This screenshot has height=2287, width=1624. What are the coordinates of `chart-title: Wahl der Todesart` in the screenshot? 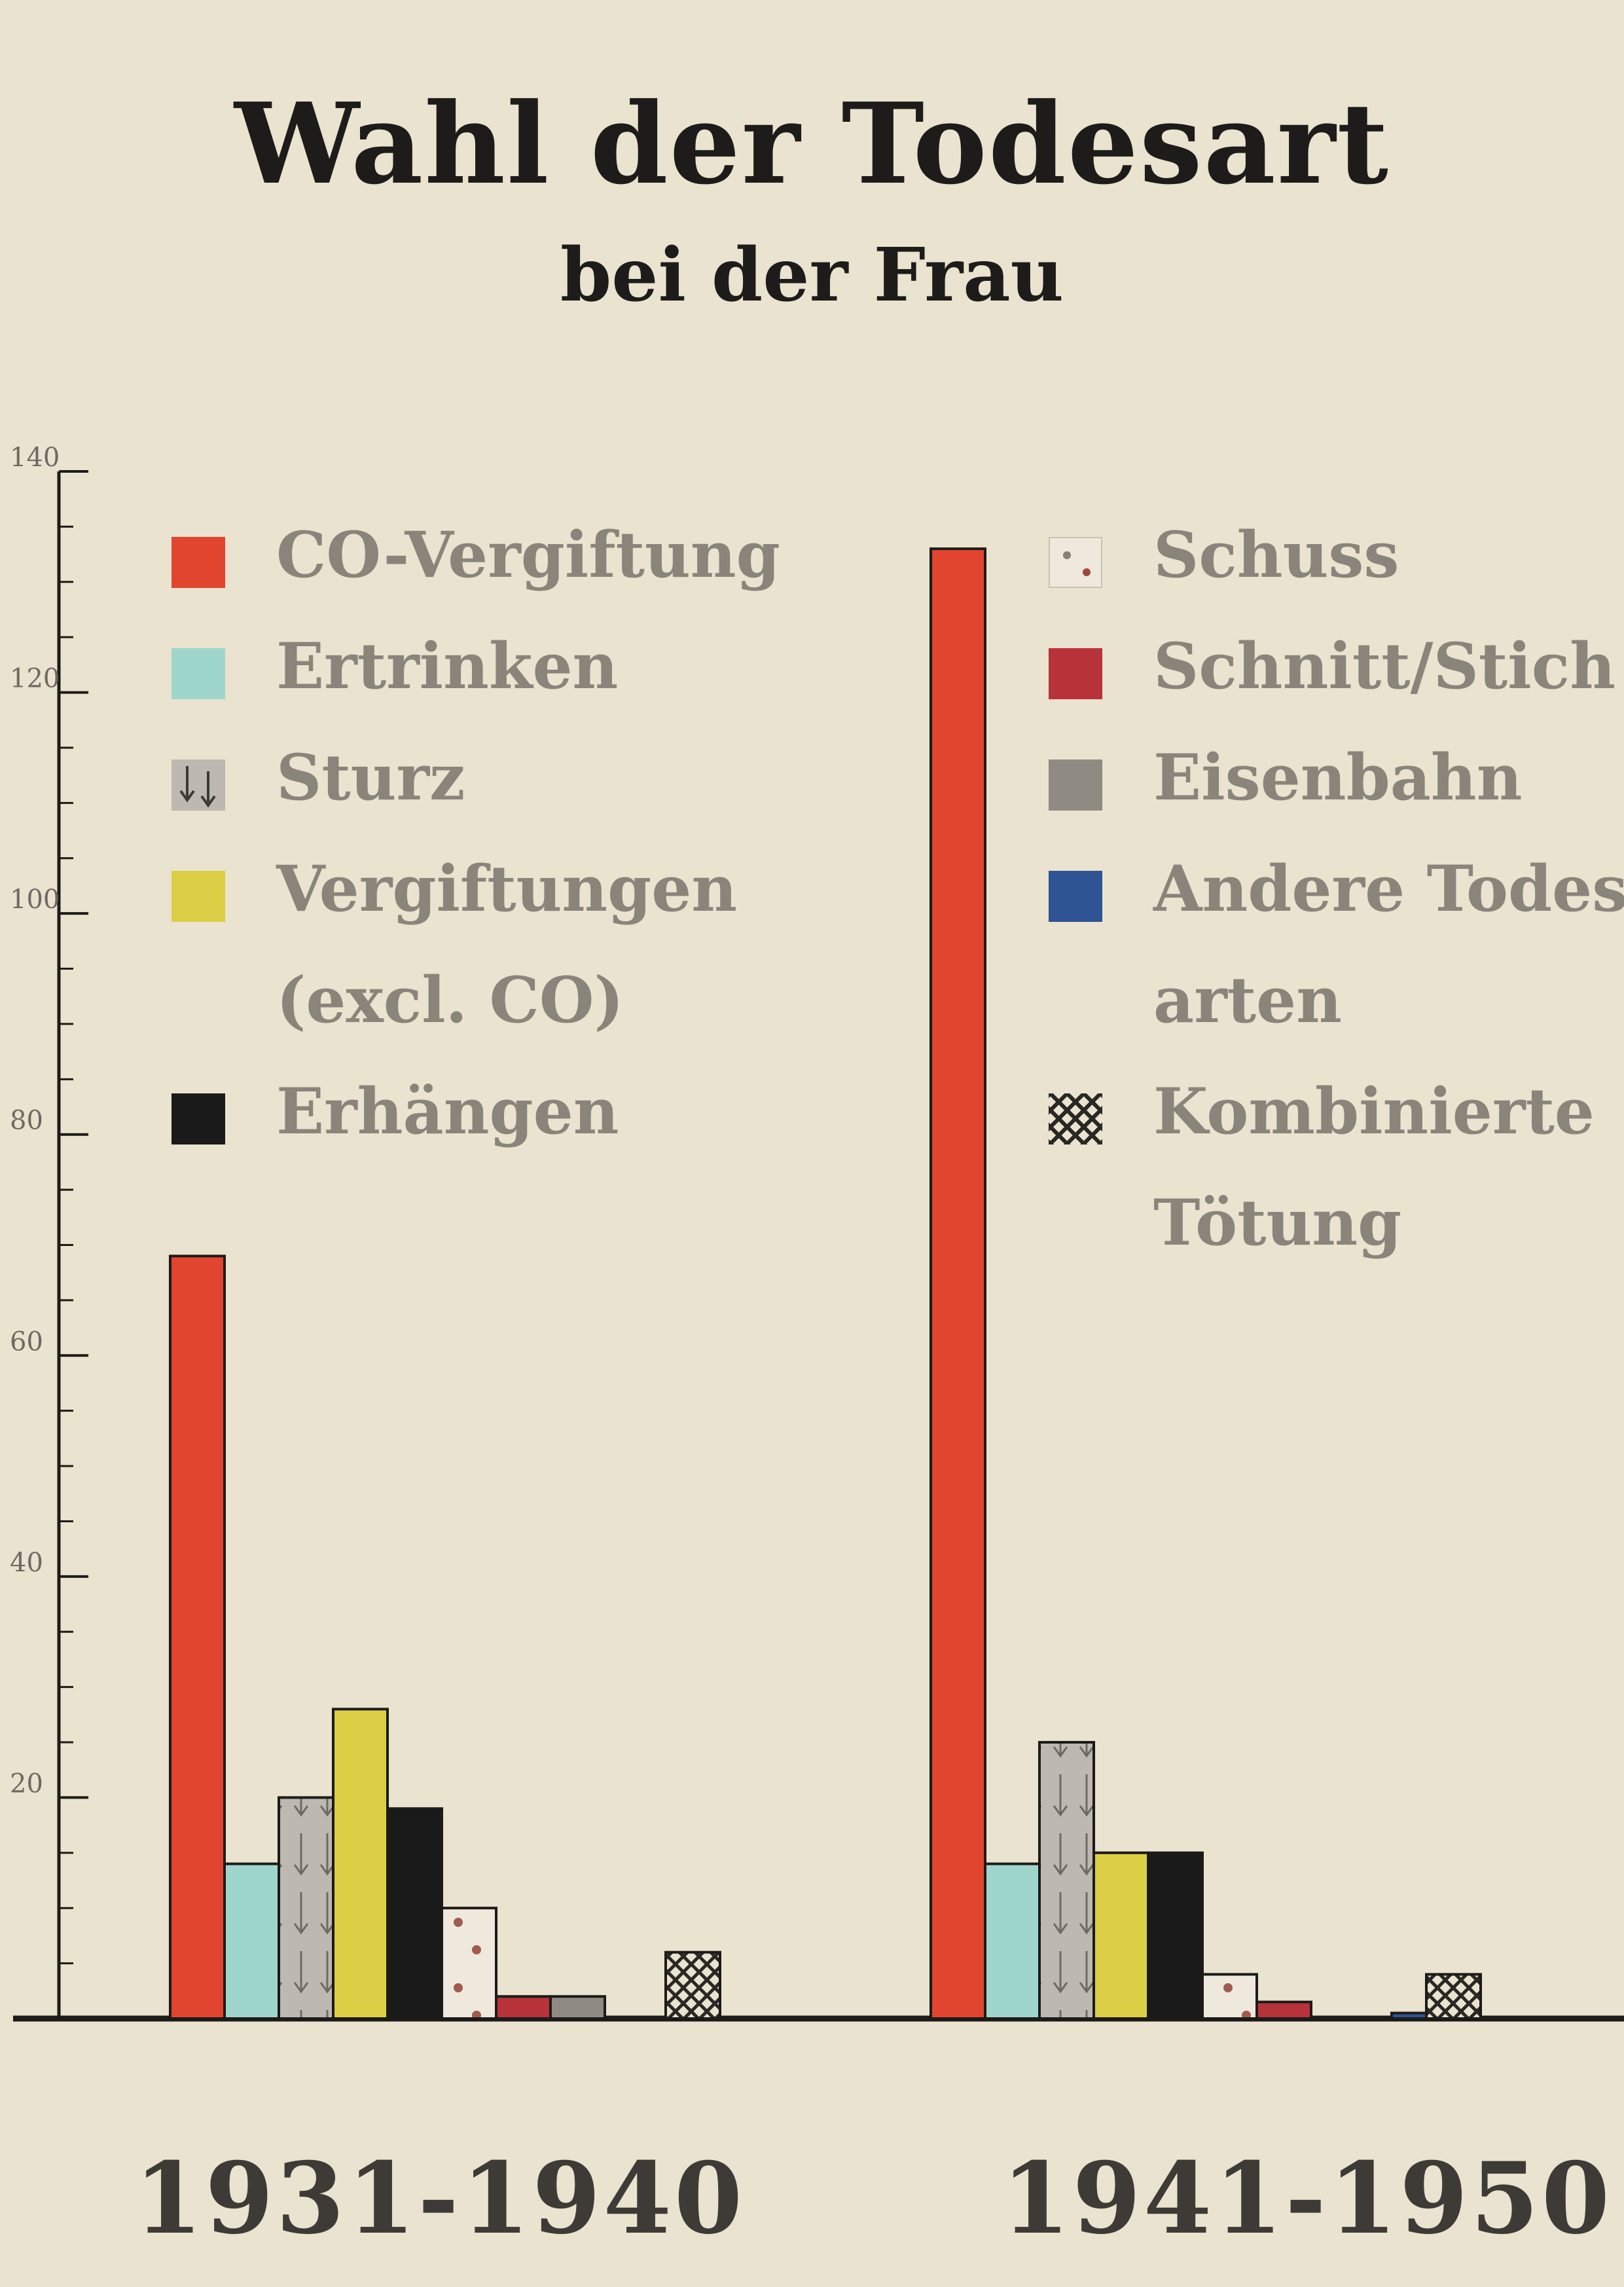 It's located at (812, 144).